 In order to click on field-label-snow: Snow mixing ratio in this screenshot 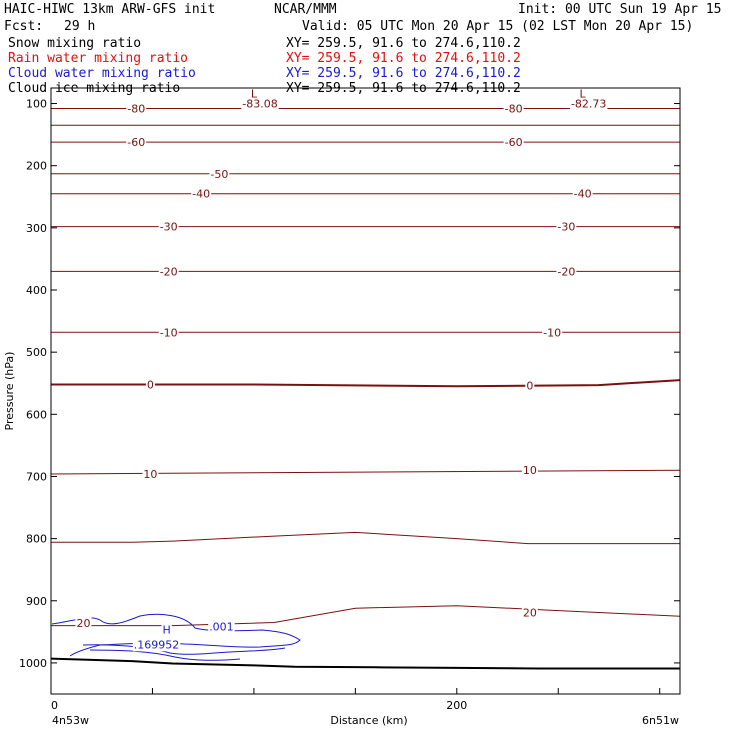, I will do `click(74, 43)`.